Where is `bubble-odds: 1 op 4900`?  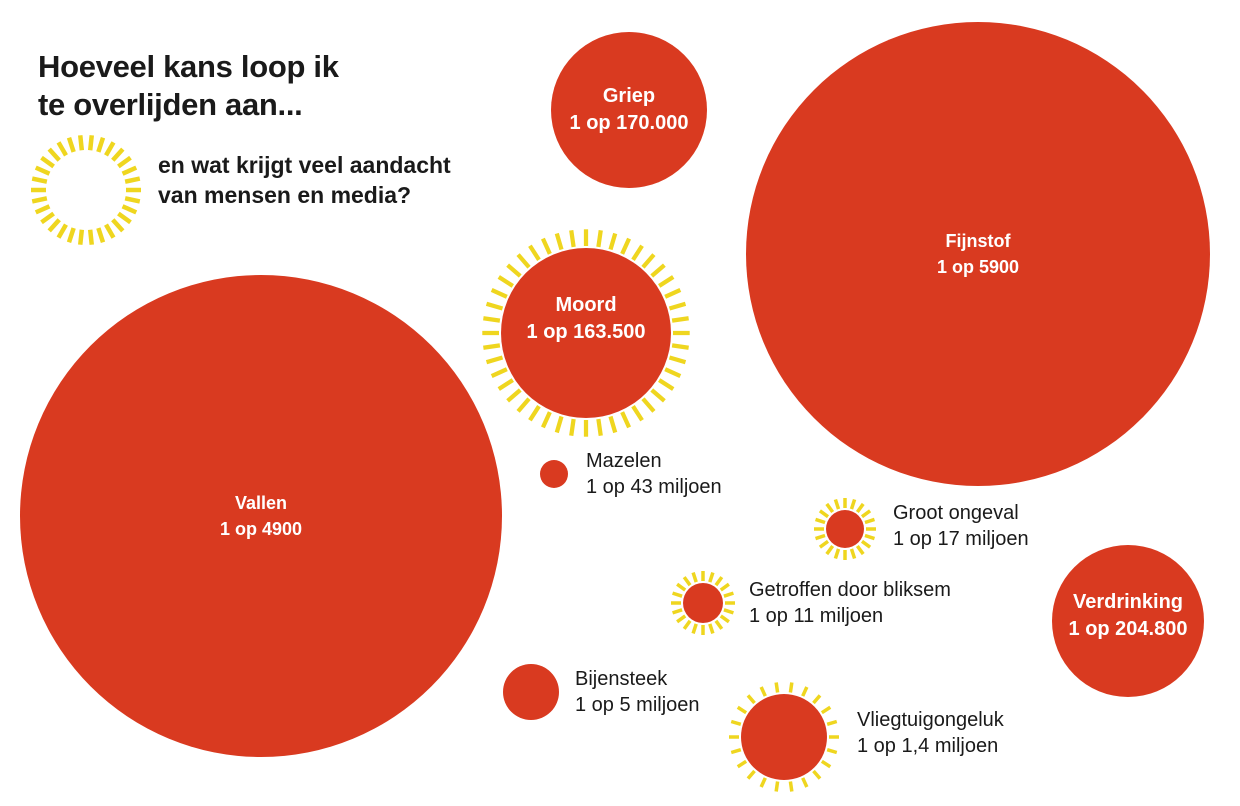
bubble-odds: 1 op 4900 is located at coordinates (261, 529).